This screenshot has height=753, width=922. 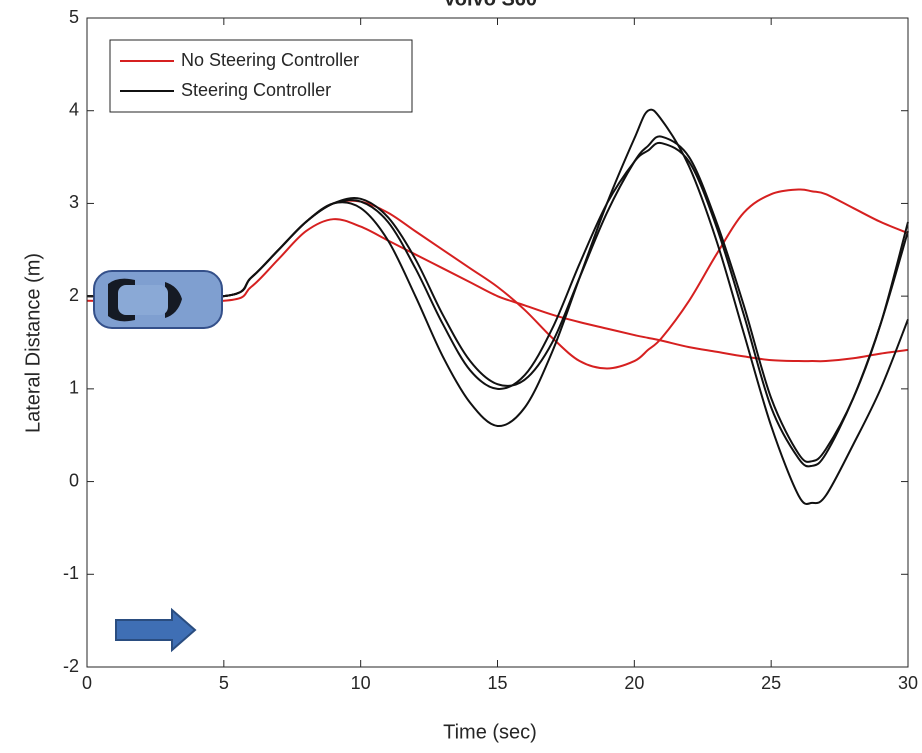 I want to click on x-tick-label: 20, so click(x=634, y=683).